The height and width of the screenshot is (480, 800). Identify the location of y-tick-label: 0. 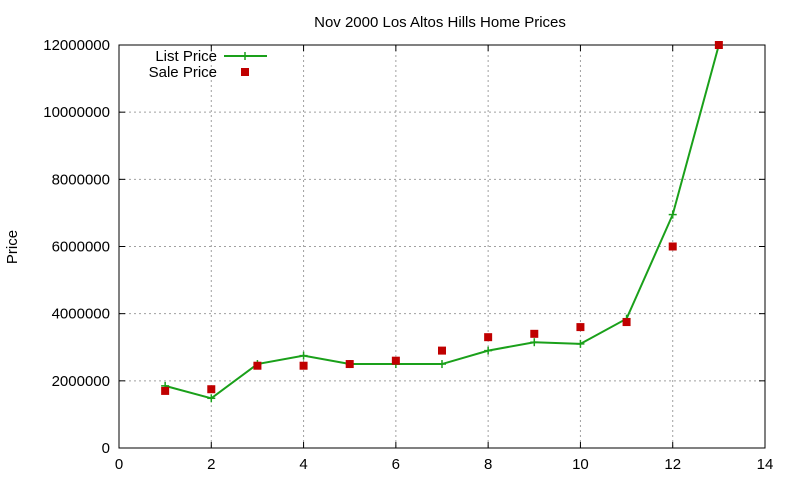
(106, 448).